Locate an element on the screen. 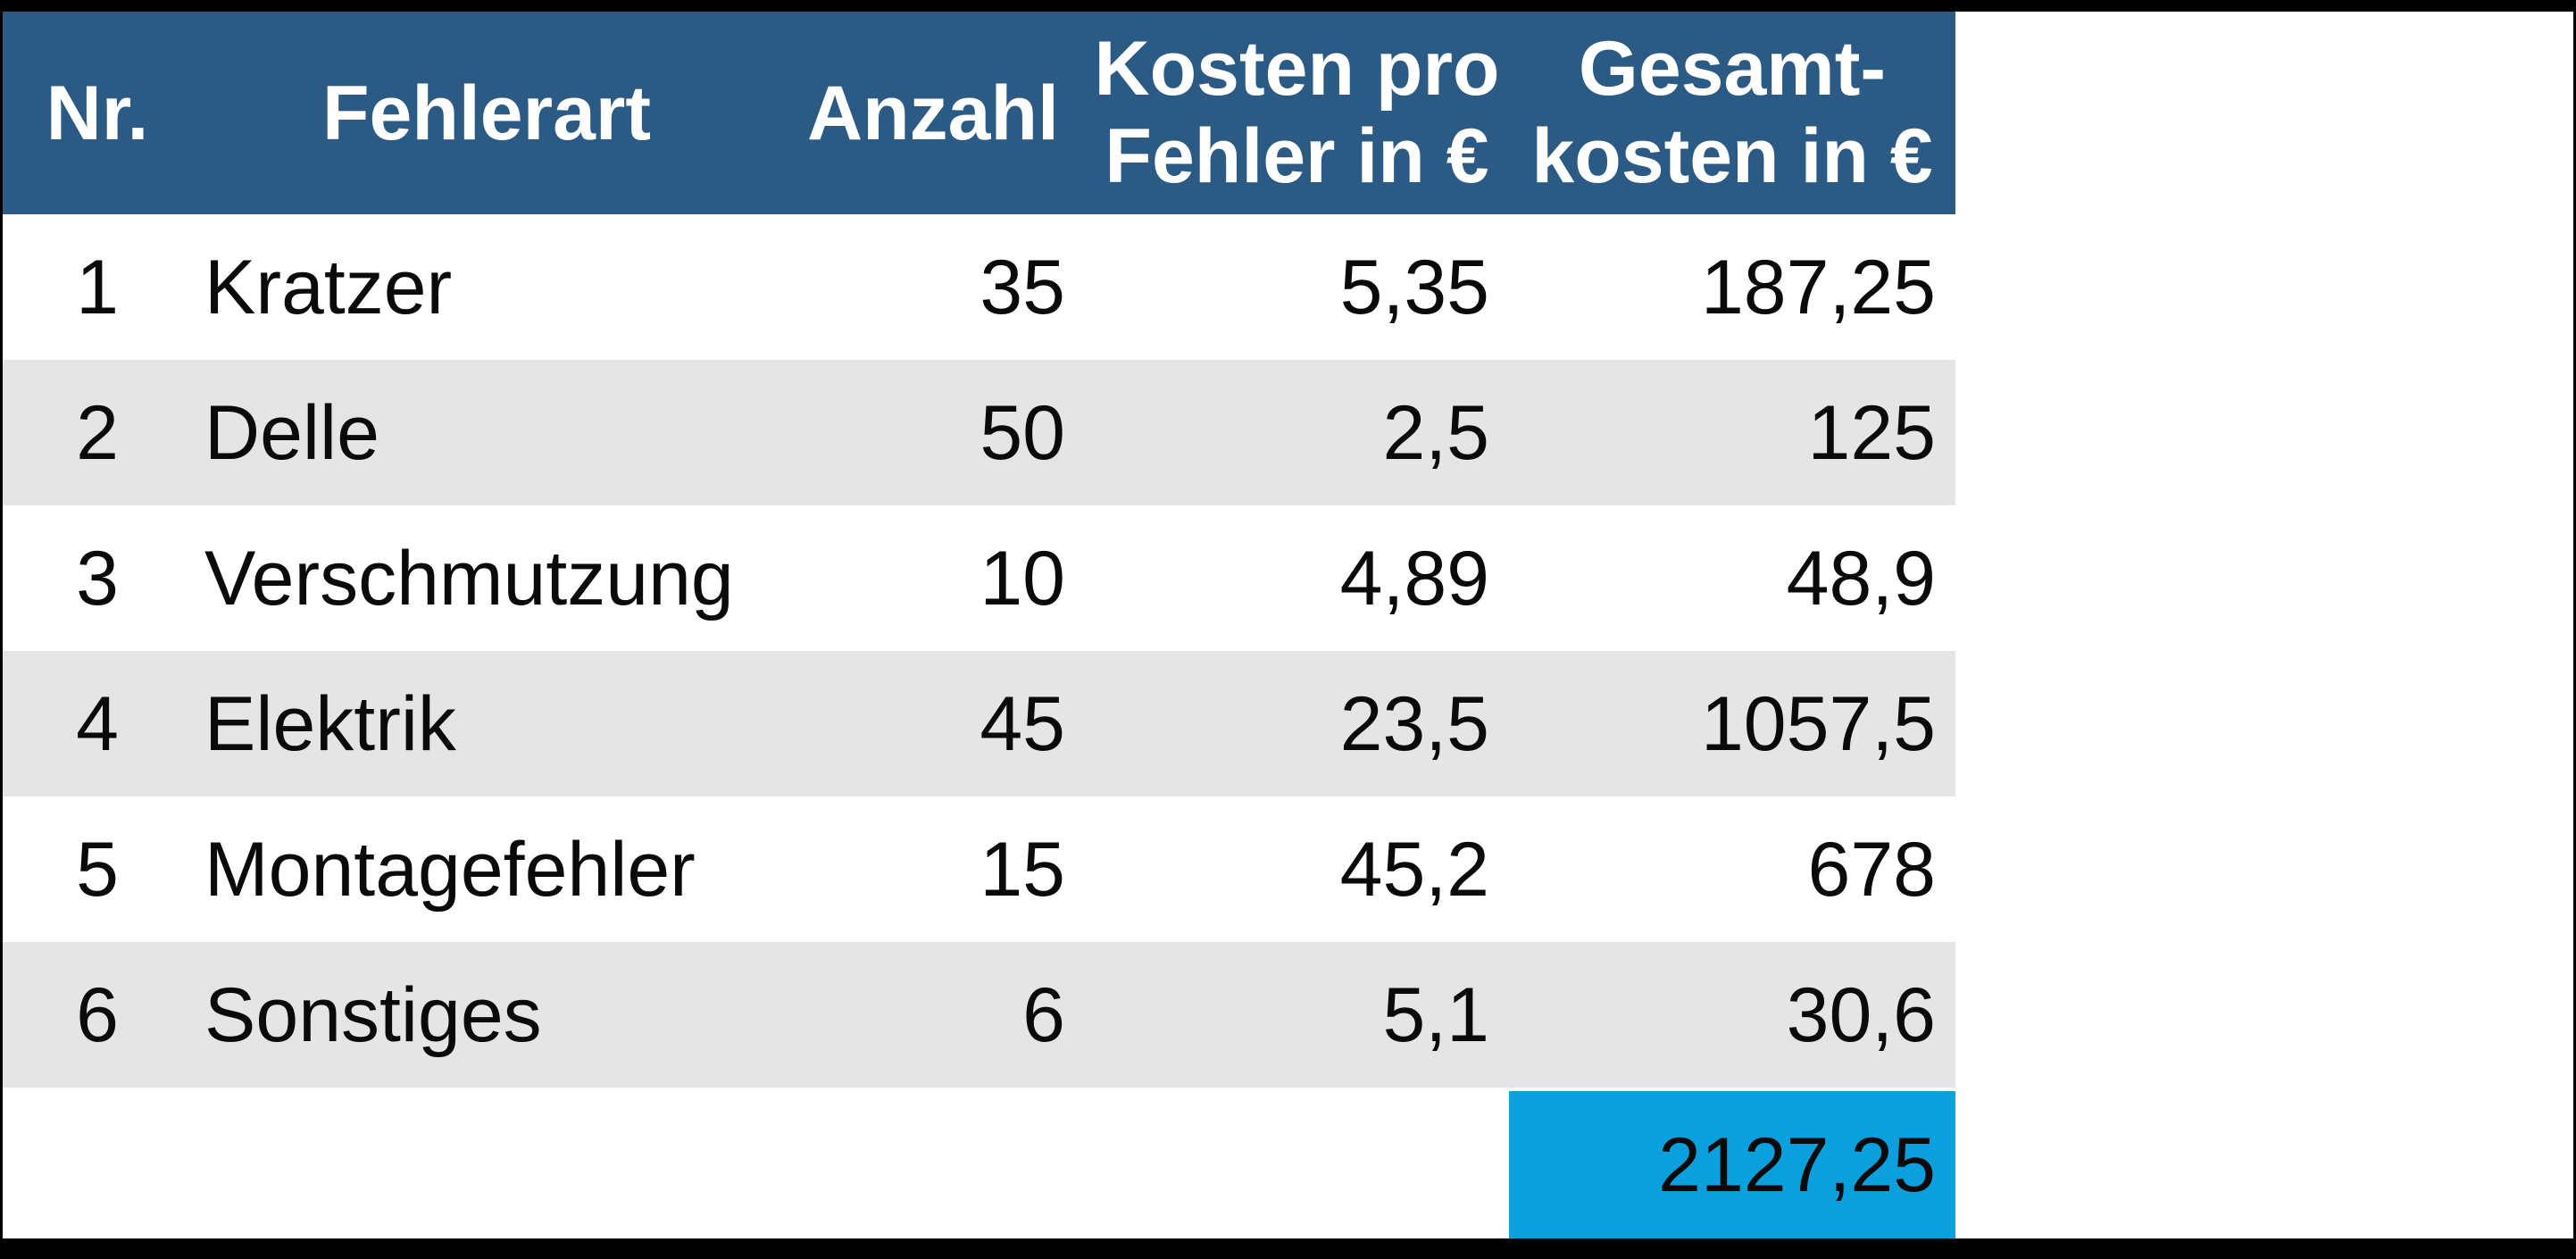  total-value: 2127,25 is located at coordinates (1797, 1164).